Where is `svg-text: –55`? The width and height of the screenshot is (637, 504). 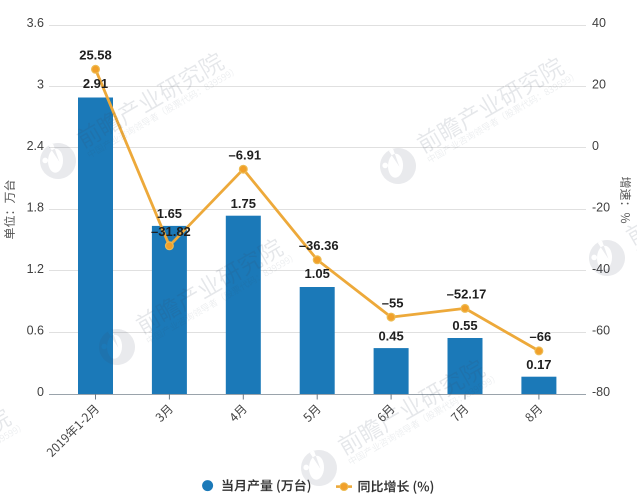 svg-text: –55 is located at coordinates (393, 302).